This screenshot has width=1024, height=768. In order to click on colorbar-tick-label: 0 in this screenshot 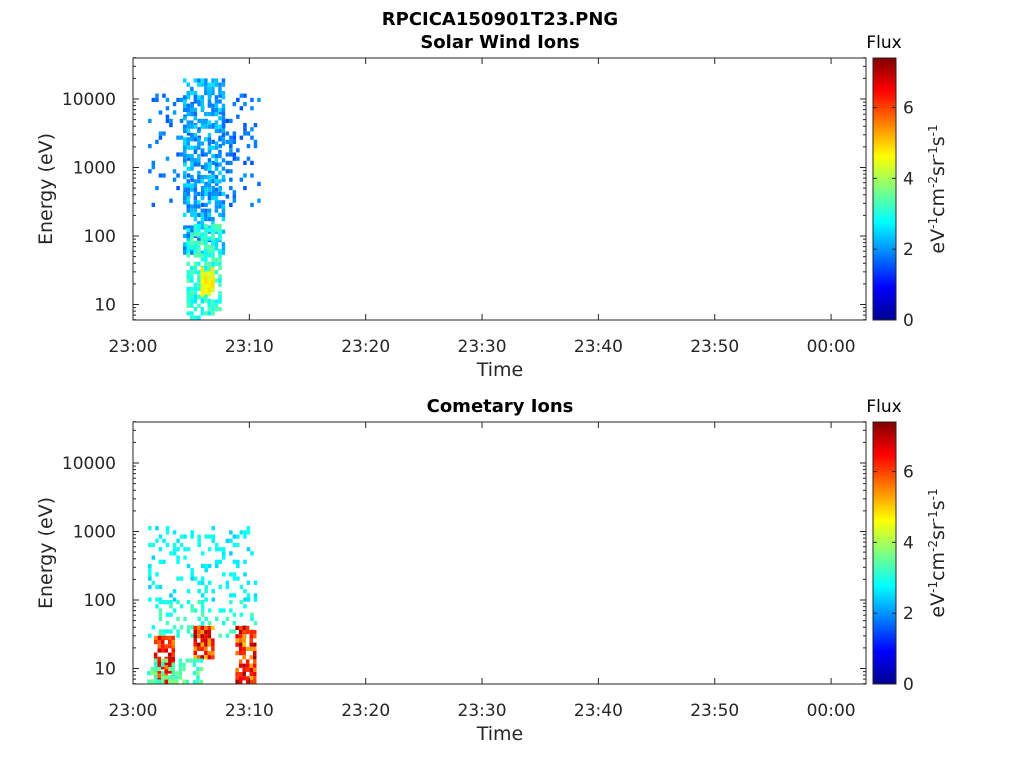, I will do `click(908, 321)`.